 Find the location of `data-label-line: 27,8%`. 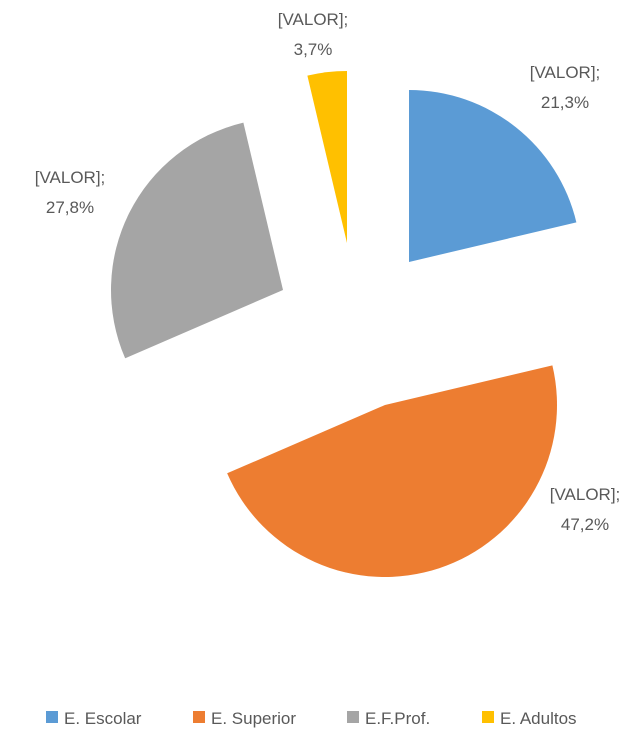

data-label-line: 27,8% is located at coordinates (70, 207).